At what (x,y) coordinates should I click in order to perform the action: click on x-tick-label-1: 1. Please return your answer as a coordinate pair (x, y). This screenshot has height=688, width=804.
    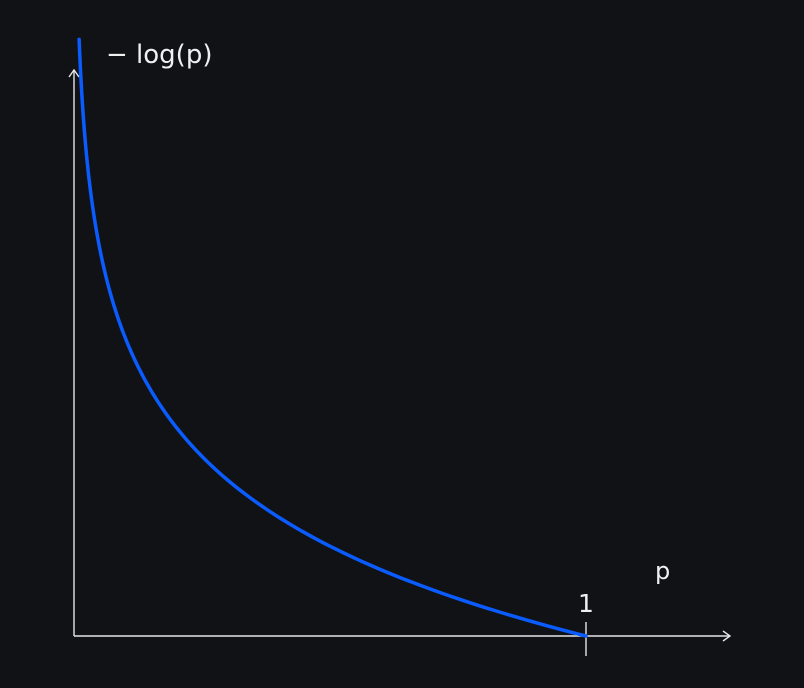
    Looking at the image, I should click on (586, 603).